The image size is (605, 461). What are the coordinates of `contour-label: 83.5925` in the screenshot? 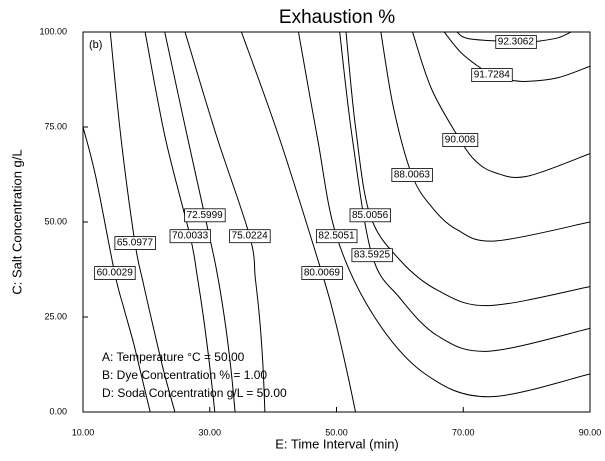 It's located at (372, 255).